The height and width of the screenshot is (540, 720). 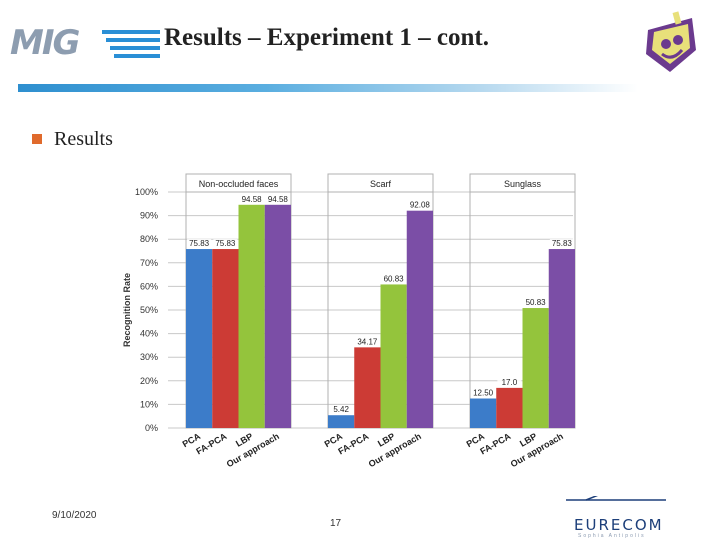 I want to click on y-tick-label: 10%, so click(x=149, y=404).